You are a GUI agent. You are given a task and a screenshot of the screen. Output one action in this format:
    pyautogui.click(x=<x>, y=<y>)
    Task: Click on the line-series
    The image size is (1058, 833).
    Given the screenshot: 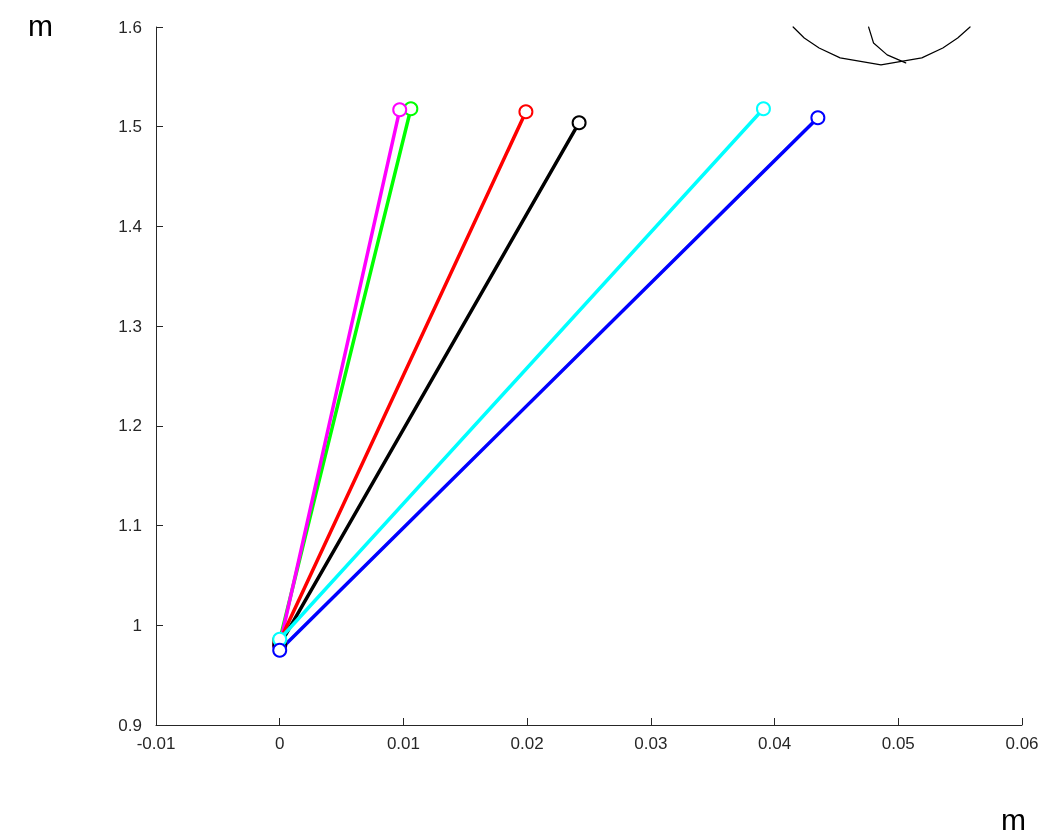 What is the action you would take?
    pyautogui.click(x=881, y=46)
    